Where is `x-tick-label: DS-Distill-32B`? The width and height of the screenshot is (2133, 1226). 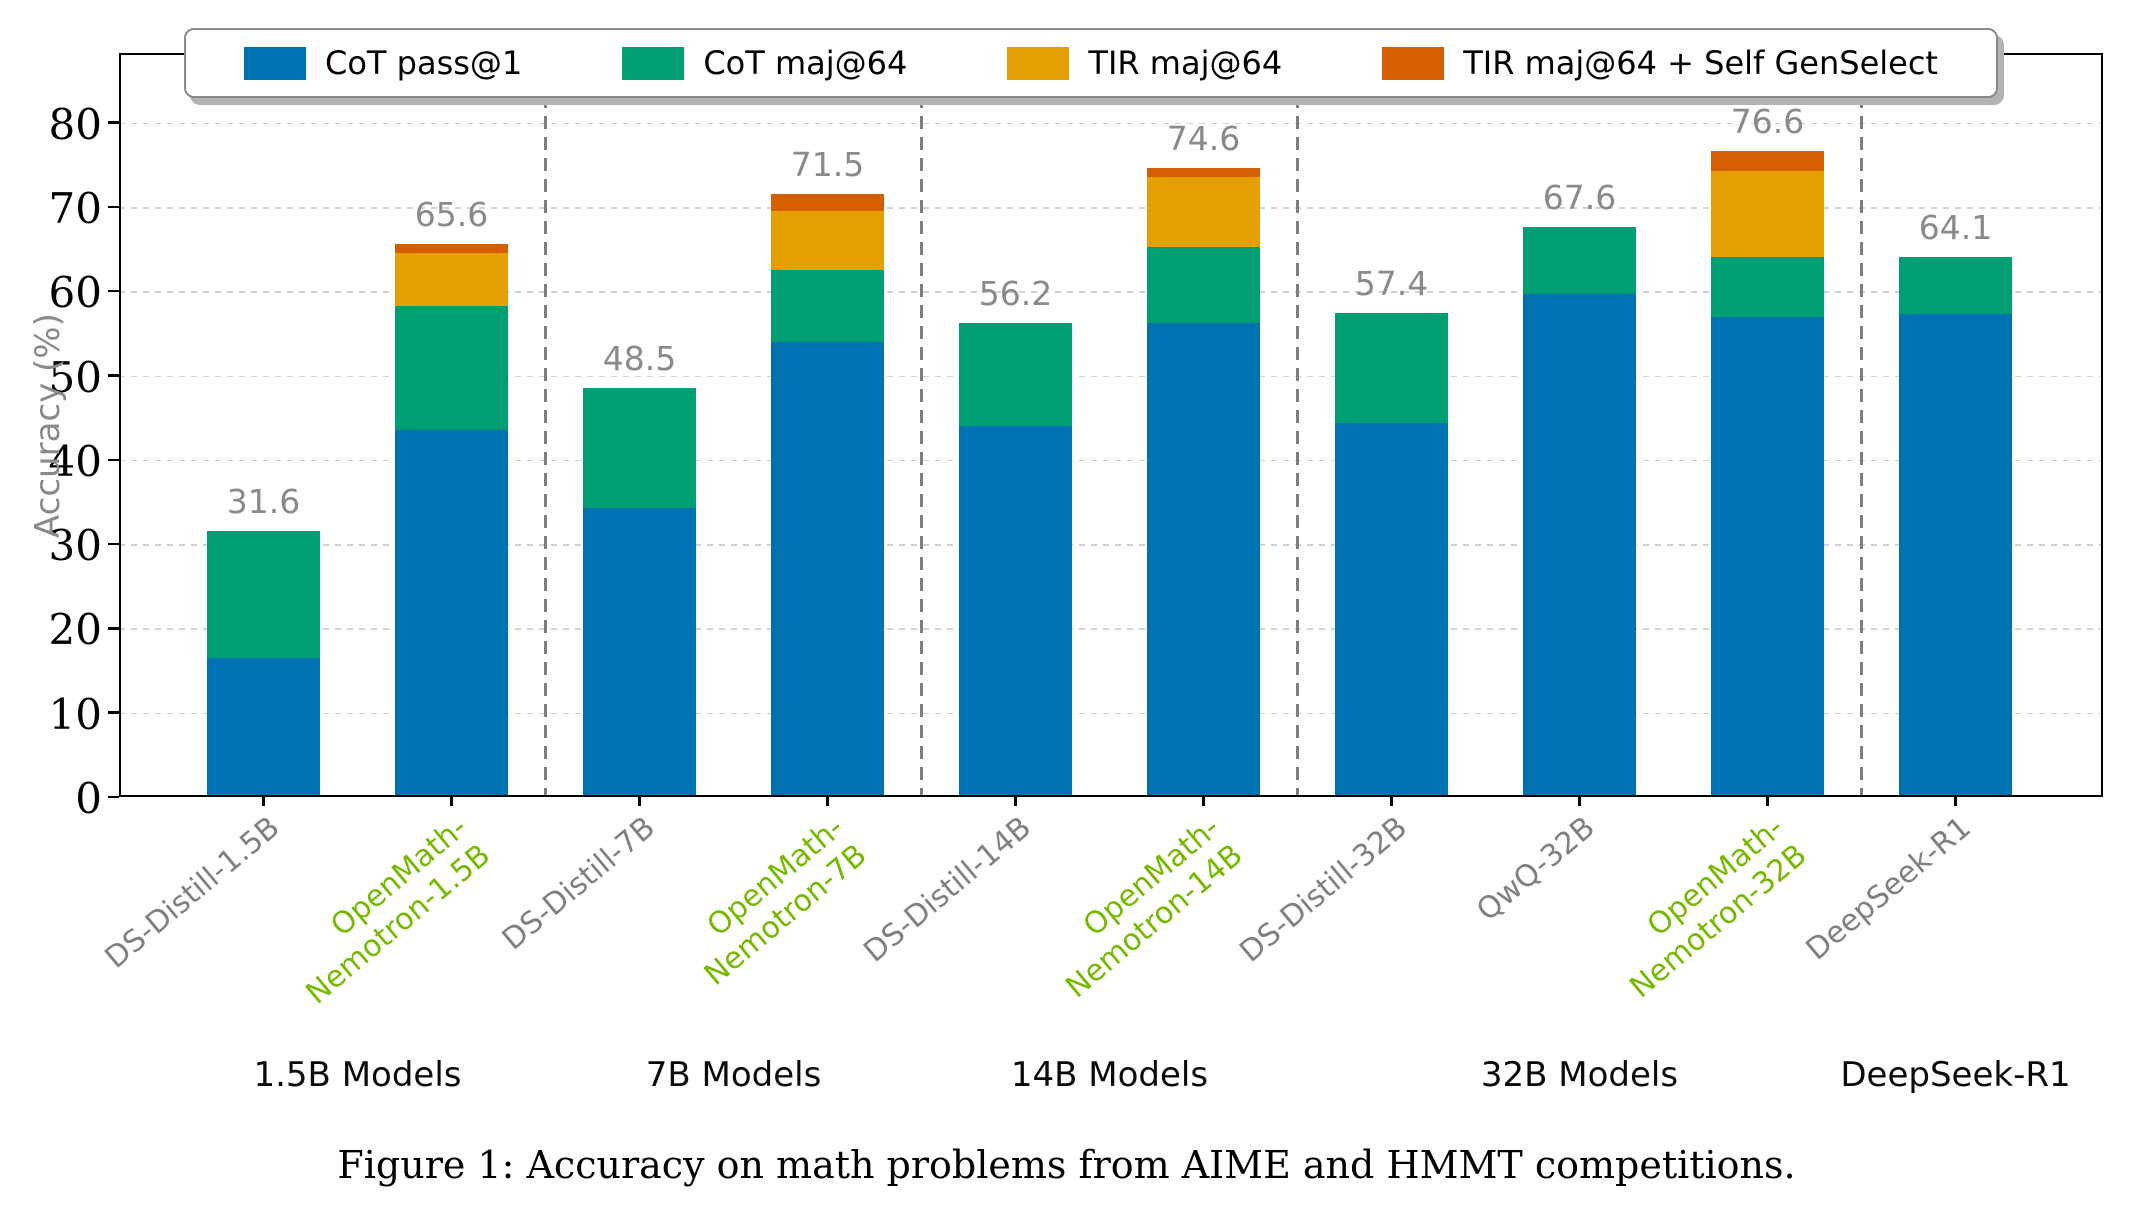
x-tick-label: DS-Distill-32B is located at coordinates (1323, 890).